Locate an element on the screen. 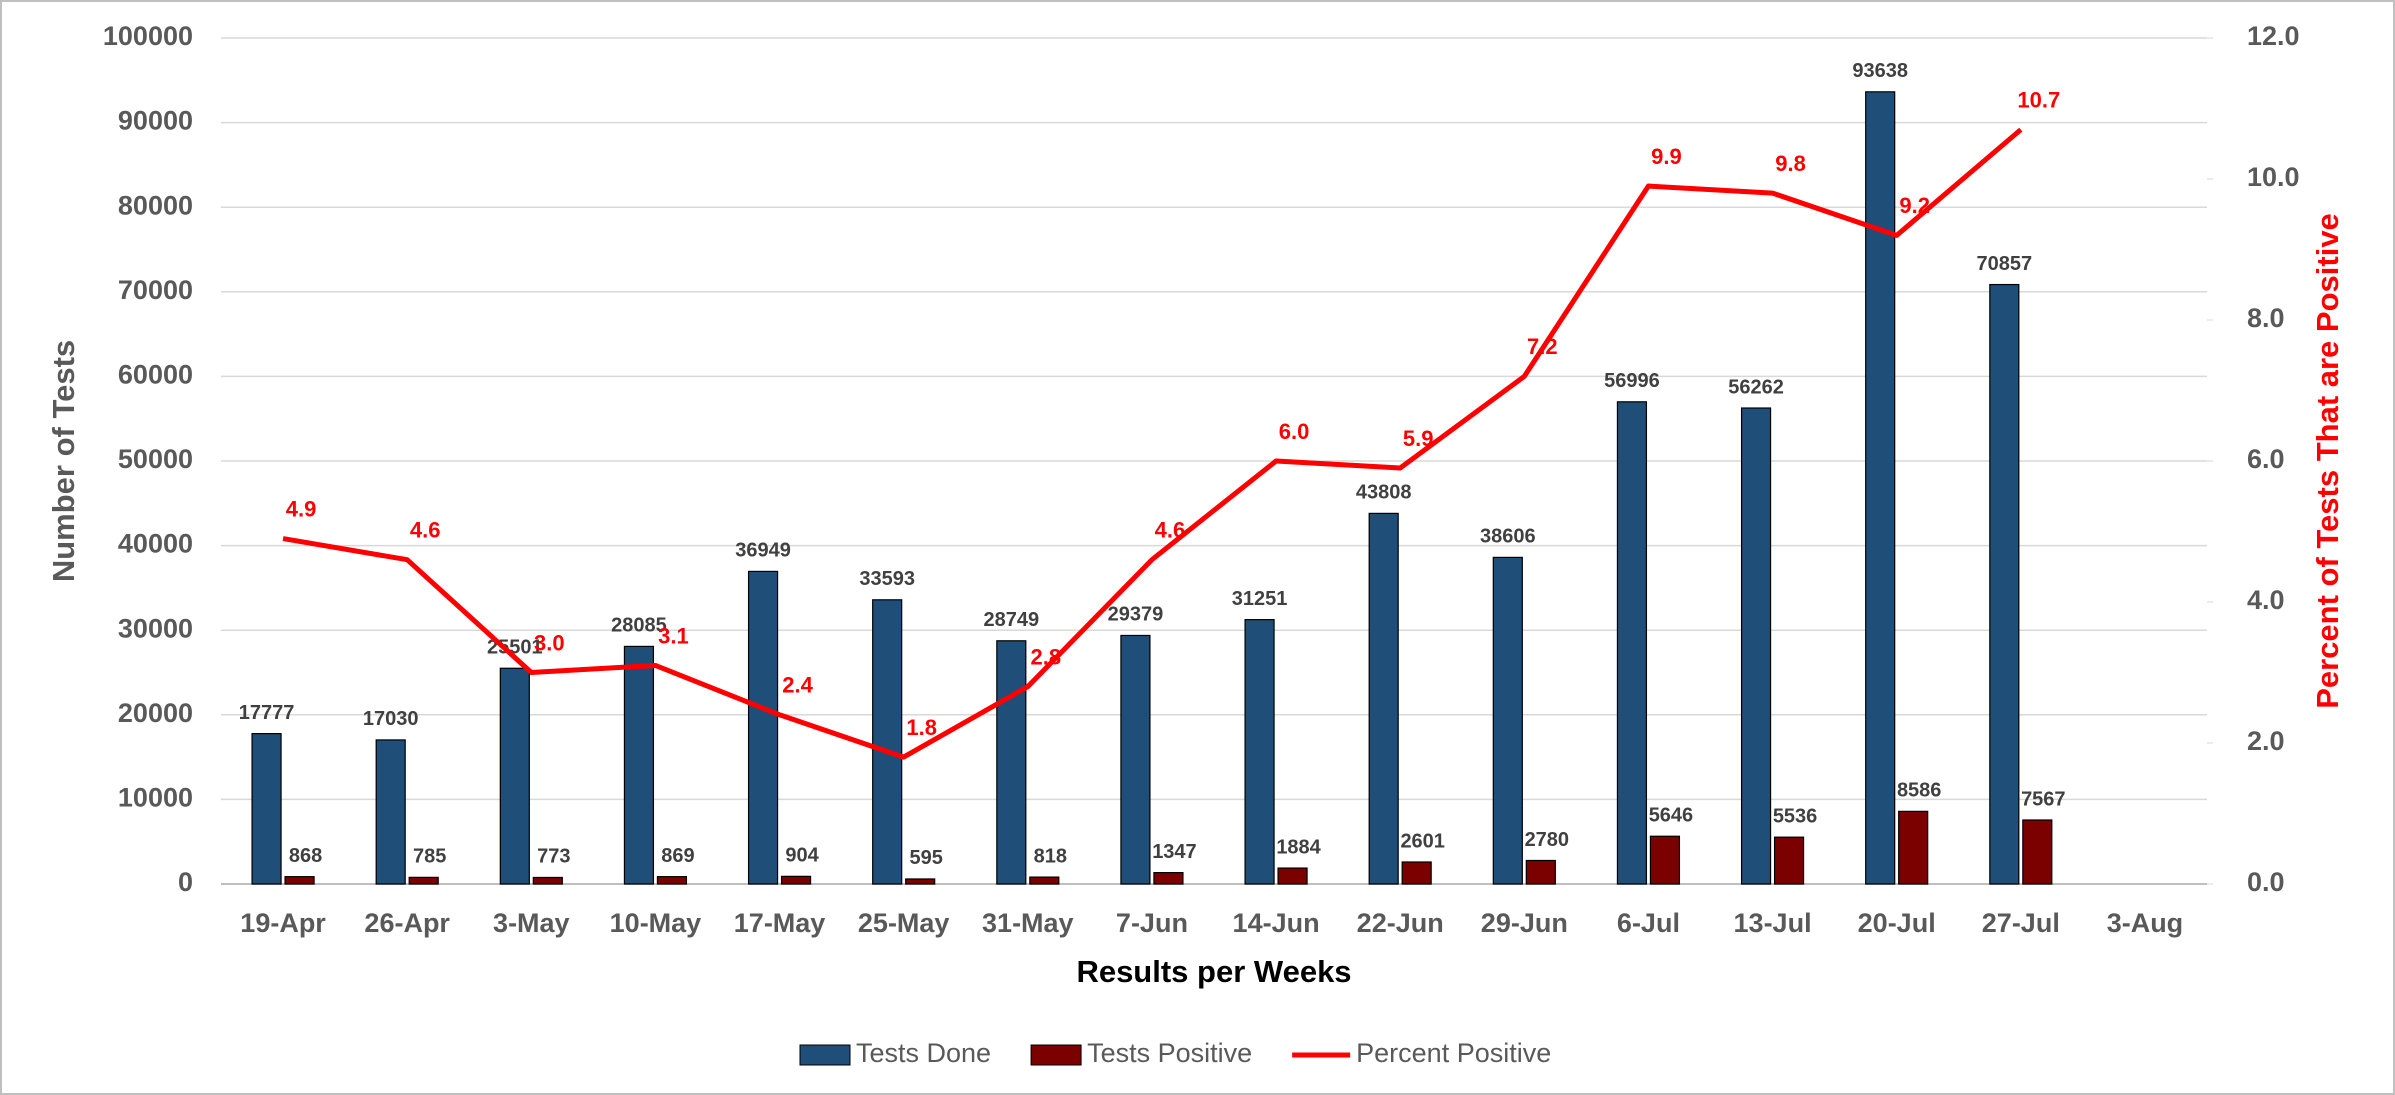  y-tick-label: 0 is located at coordinates (185, 882).